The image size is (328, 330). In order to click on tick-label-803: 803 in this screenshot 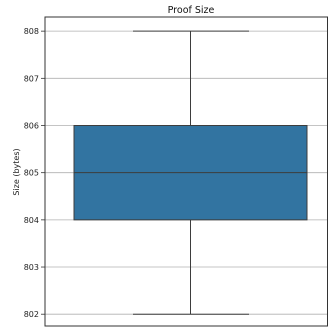, I will do `click(31, 267)`.